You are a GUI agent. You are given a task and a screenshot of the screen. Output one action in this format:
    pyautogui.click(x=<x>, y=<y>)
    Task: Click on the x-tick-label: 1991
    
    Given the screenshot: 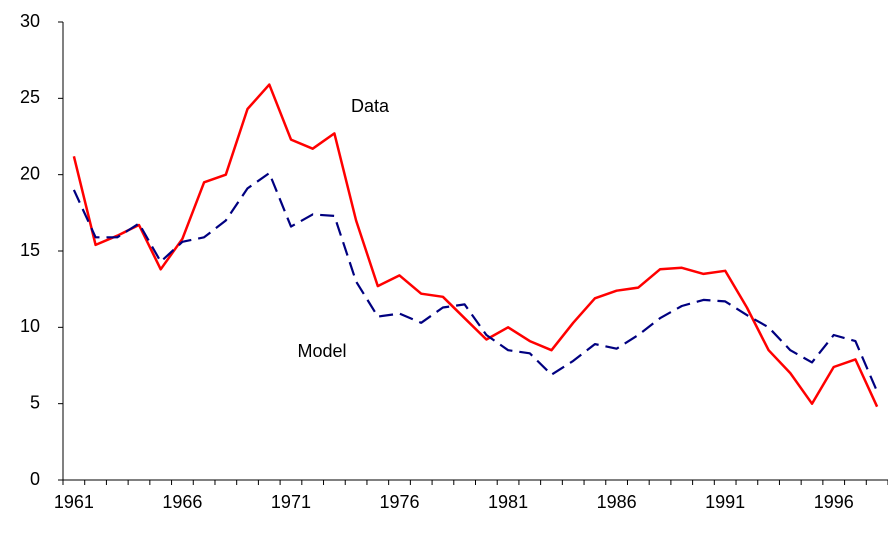 What is the action you would take?
    pyautogui.click(x=725, y=502)
    